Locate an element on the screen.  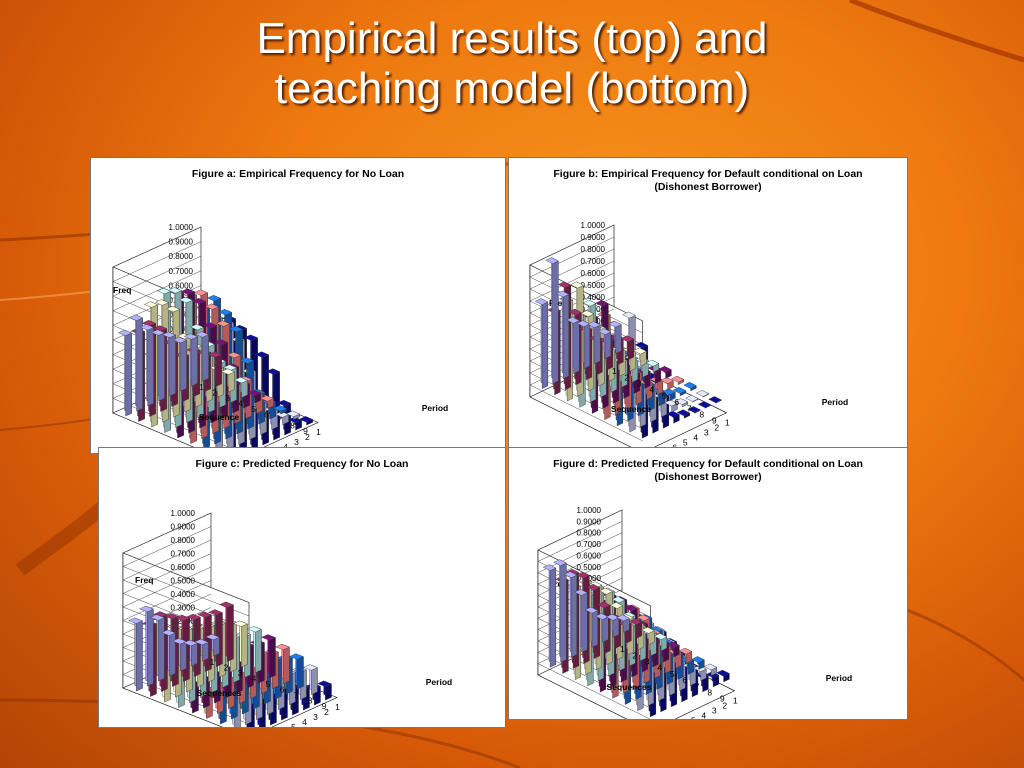
period-tick-label: 3 is located at coordinates (706, 432).